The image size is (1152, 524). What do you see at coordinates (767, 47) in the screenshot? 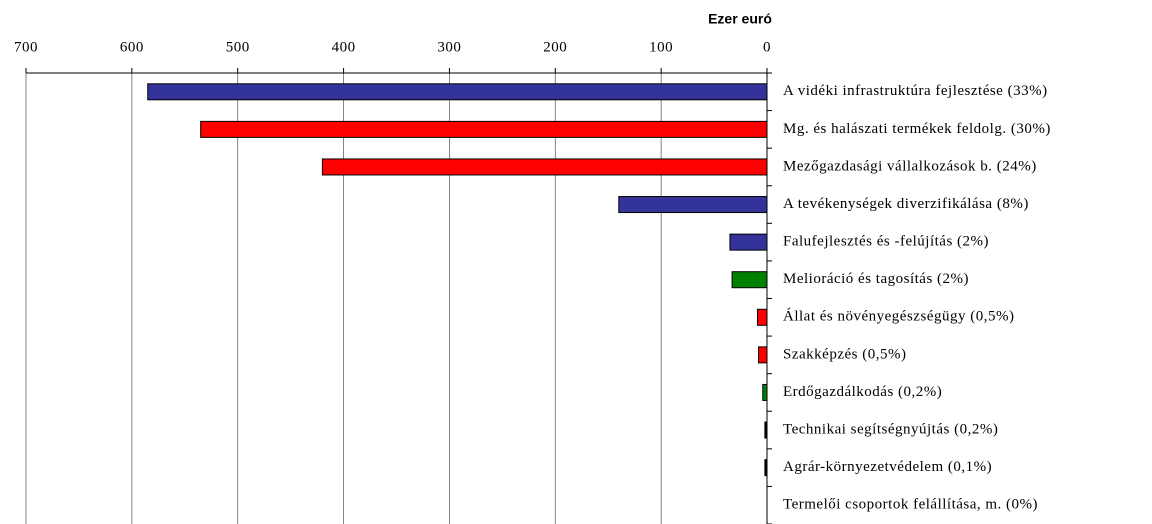
I see `x-tick-label: 0` at bounding box center [767, 47].